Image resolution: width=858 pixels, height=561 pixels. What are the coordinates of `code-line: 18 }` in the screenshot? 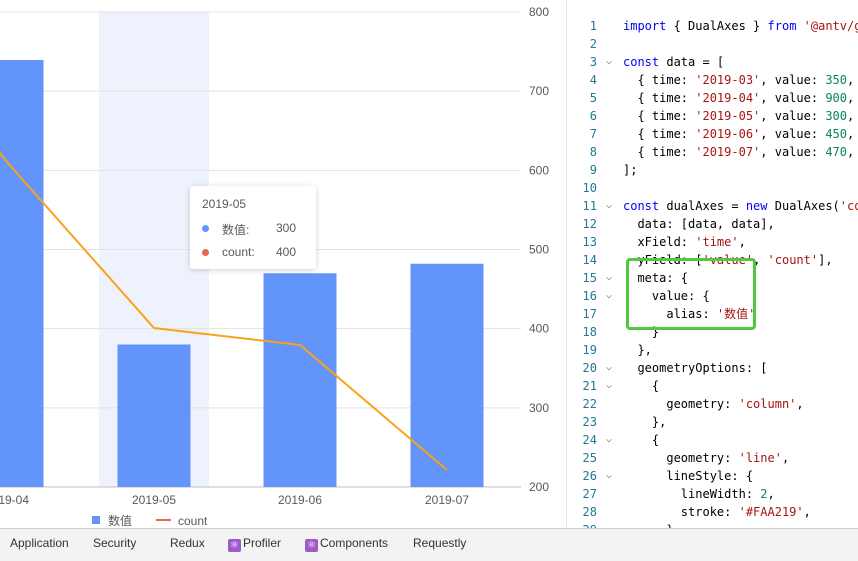 It's located at (712, 332).